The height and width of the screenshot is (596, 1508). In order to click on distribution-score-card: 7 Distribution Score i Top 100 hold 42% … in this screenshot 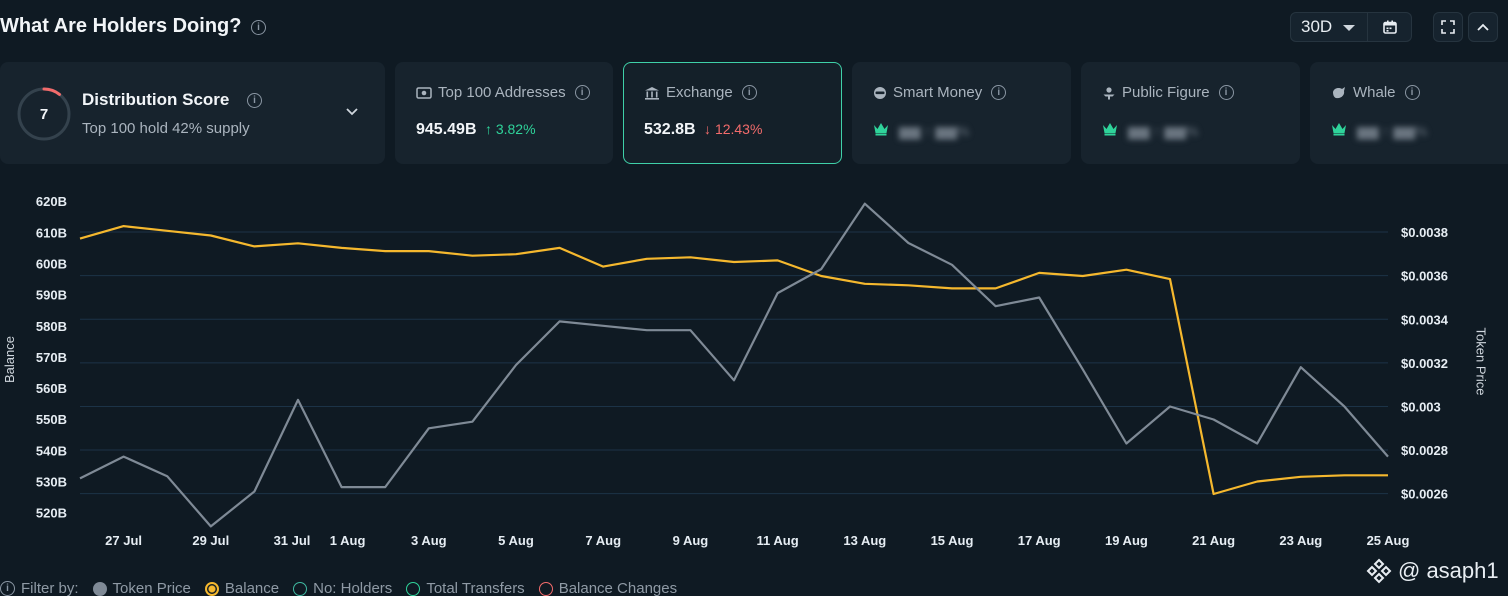, I will do `click(192, 113)`.